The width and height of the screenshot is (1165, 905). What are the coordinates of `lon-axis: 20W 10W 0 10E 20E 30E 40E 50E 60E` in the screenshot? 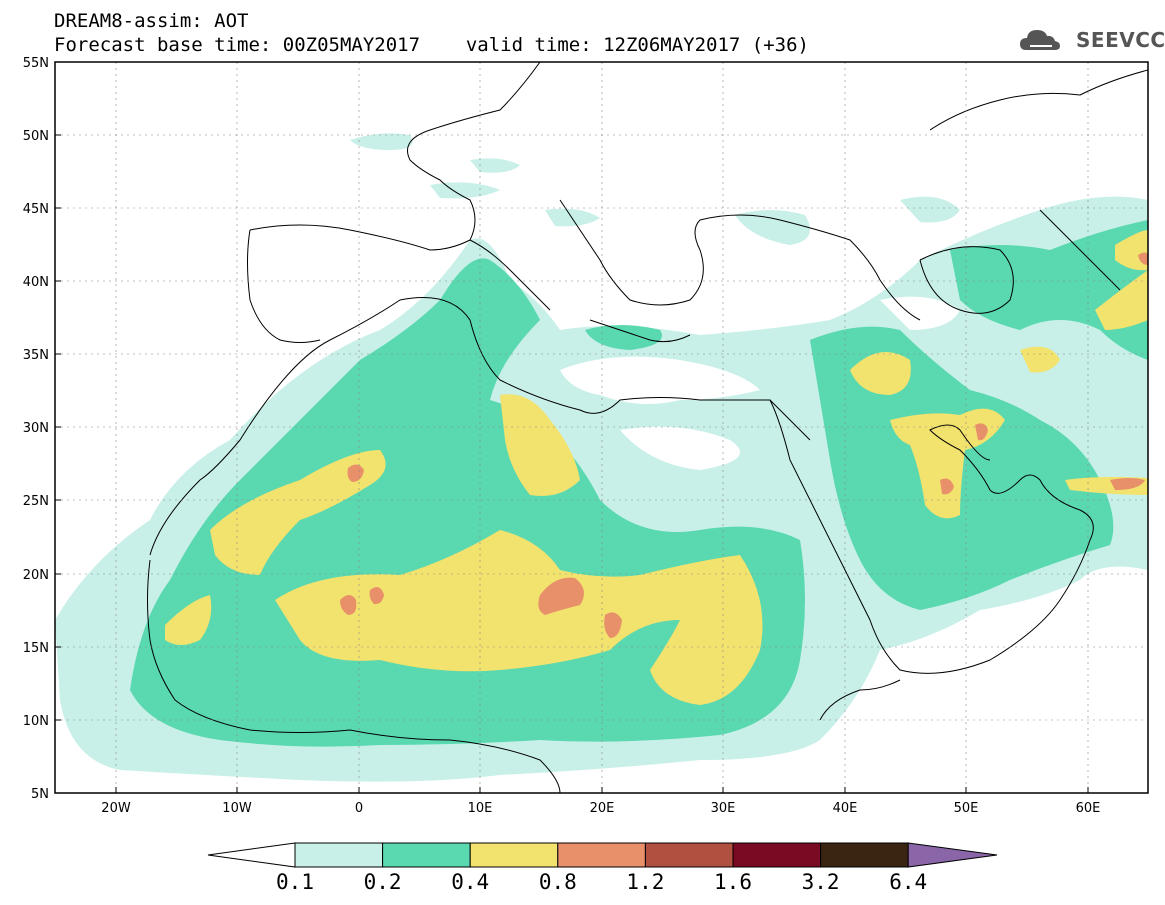 It's located at (600, 801).